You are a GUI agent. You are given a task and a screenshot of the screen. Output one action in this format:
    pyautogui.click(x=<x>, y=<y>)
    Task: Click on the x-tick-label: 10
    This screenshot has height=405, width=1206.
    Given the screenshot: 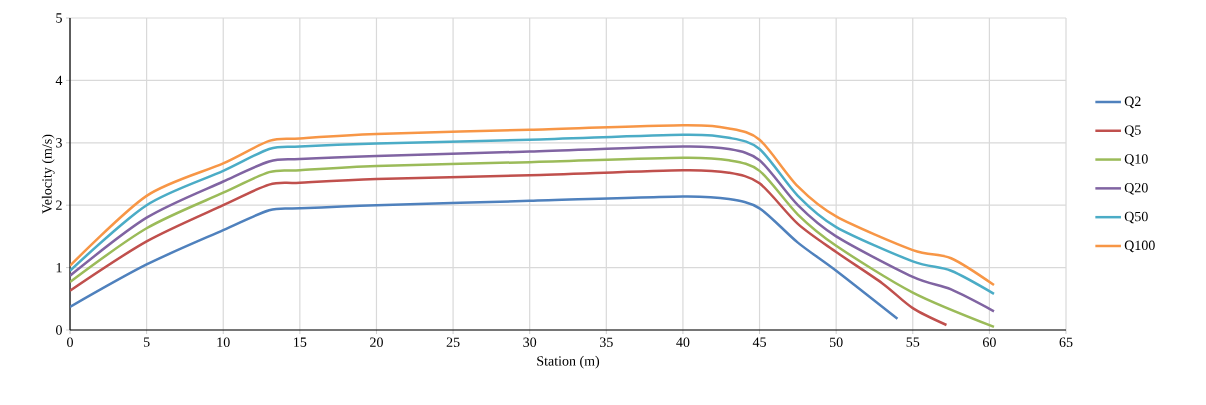 What is the action you would take?
    pyautogui.click(x=223, y=342)
    